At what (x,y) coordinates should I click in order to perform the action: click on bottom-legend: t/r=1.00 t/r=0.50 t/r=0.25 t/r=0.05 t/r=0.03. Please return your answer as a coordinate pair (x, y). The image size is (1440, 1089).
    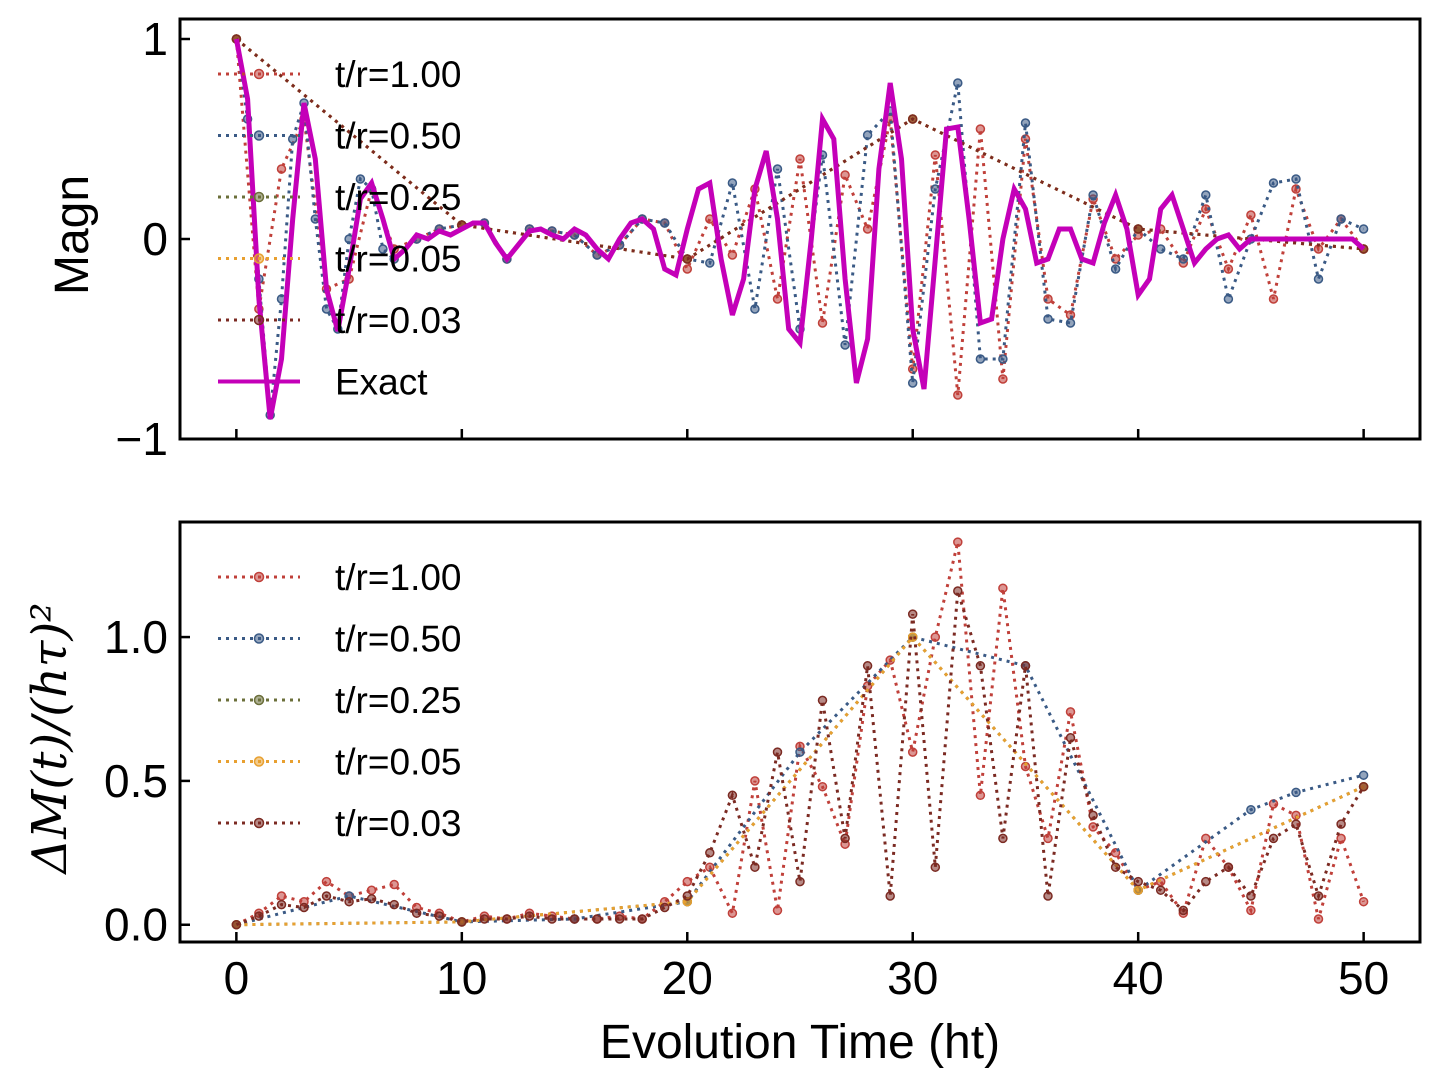
    Looking at the image, I should click on (340, 700).